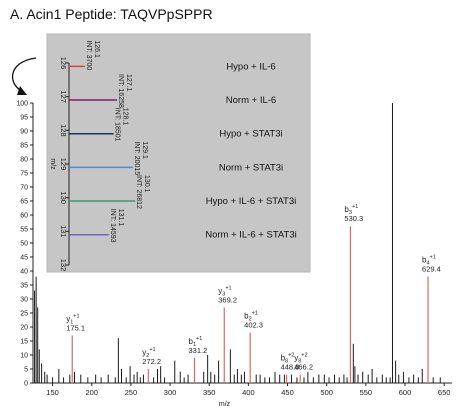  Describe the element at coordinates (63, 231) in the screenshot. I see `inset-tick-label: 131` at that location.